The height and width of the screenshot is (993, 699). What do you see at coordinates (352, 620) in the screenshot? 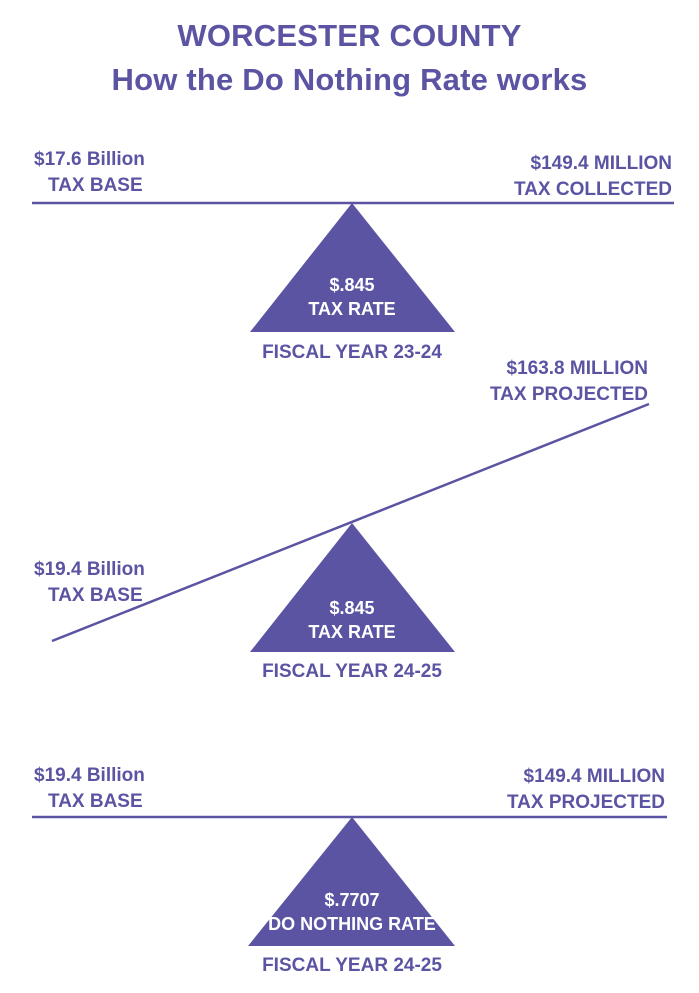
I see `tax-rate-fy24-25: $.845 TAX RATE` at bounding box center [352, 620].